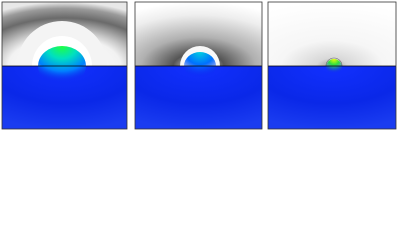 This screenshot has height=240, width=400. Describe the element at coordinates (332, 34) in the screenshot. I see `upper-field` at that location.